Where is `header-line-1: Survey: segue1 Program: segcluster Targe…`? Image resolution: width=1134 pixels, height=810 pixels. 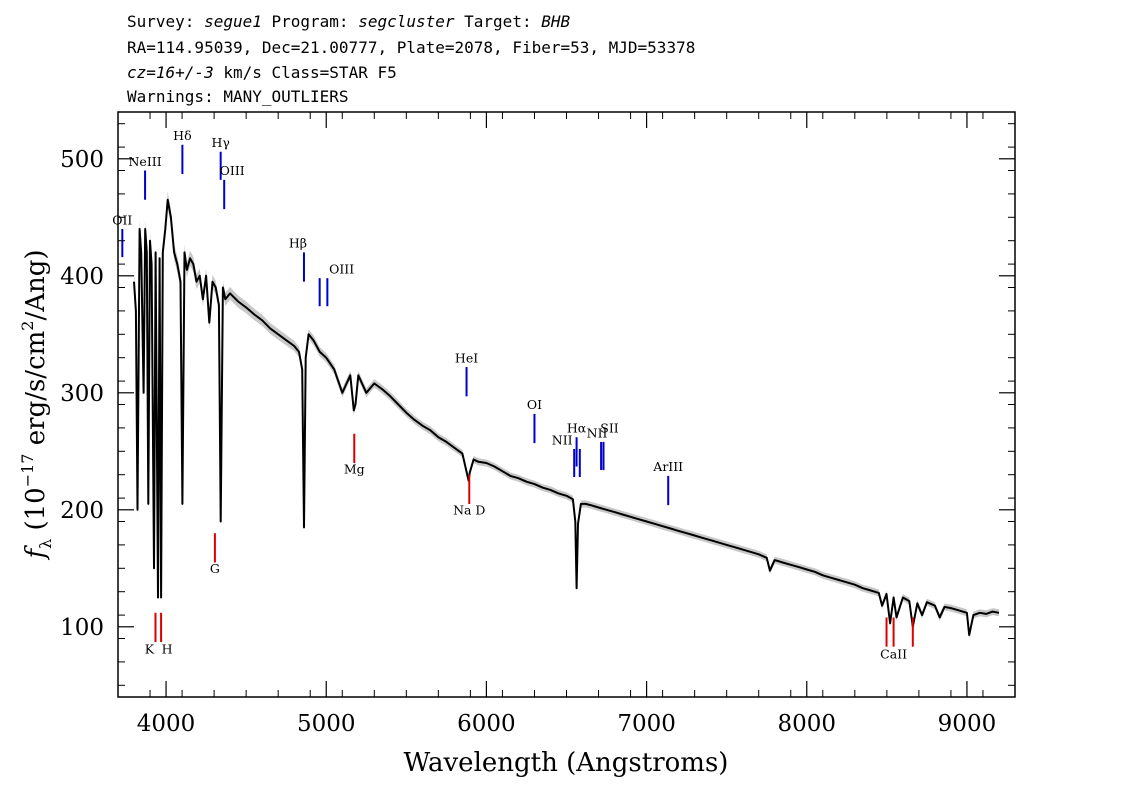
header-line-1: Survey: segue1 Program: segcluster Targe… is located at coordinates (348, 22).